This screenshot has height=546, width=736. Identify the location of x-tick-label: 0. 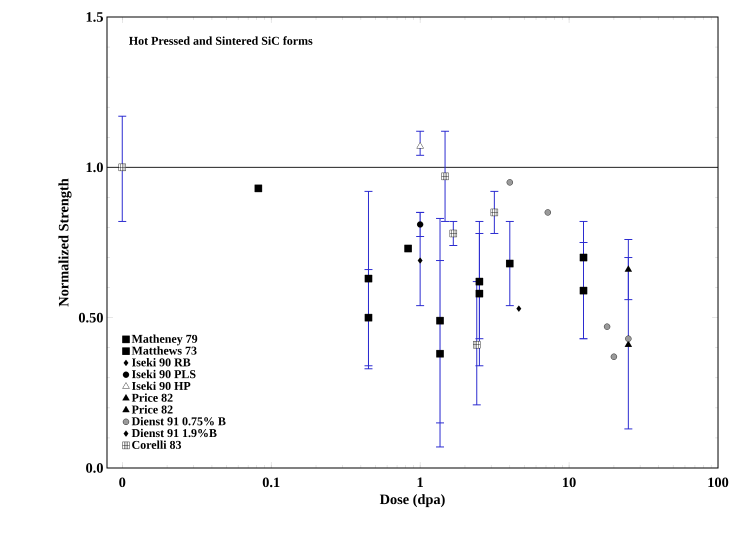
(122, 482).